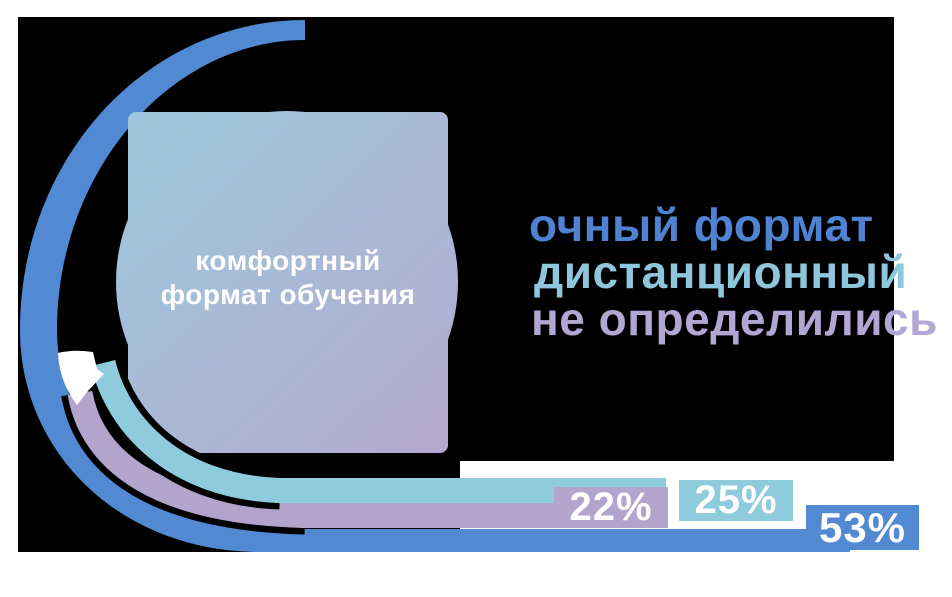 The width and height of the screenshot is (952, 597). Describe the element at coordinates (611, 507) in the screenshot. I see `value-box-purple` at that location.